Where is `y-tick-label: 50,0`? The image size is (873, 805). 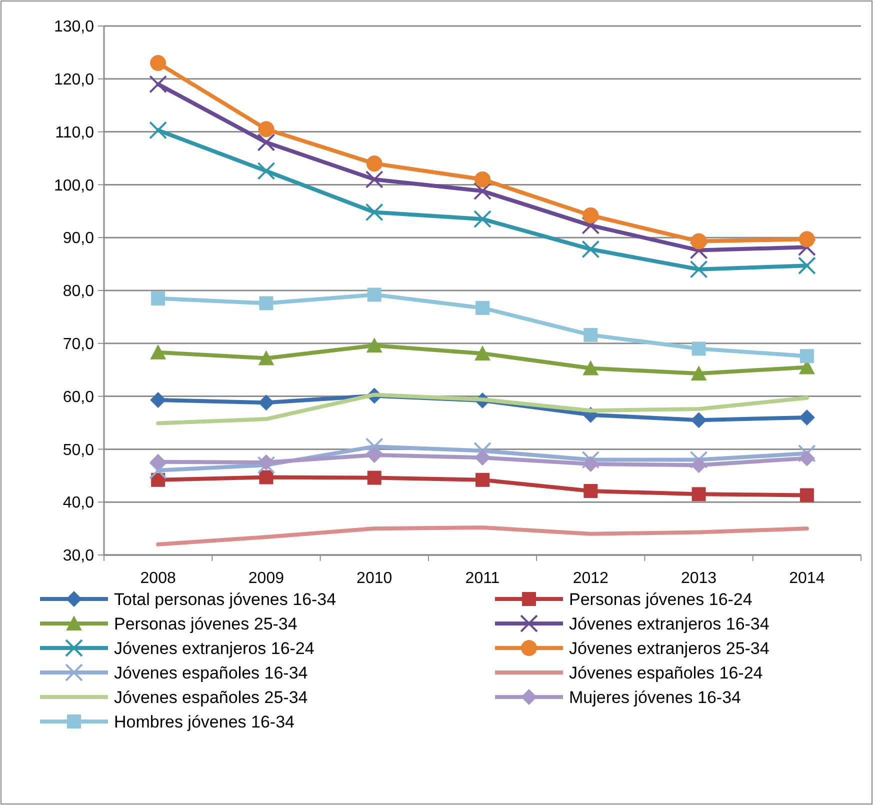
y-tick-label: 50,0 is located at coordinates (78, 450).